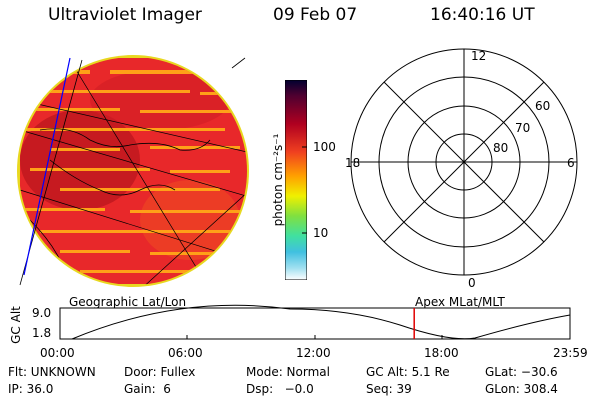 Image resolution: width=600 pixels, height=400 pixels. What do you see at coordinates (352, 163) in the screenshot?
I see `mlt-label-18: 18` at bounding box center [352, 163].